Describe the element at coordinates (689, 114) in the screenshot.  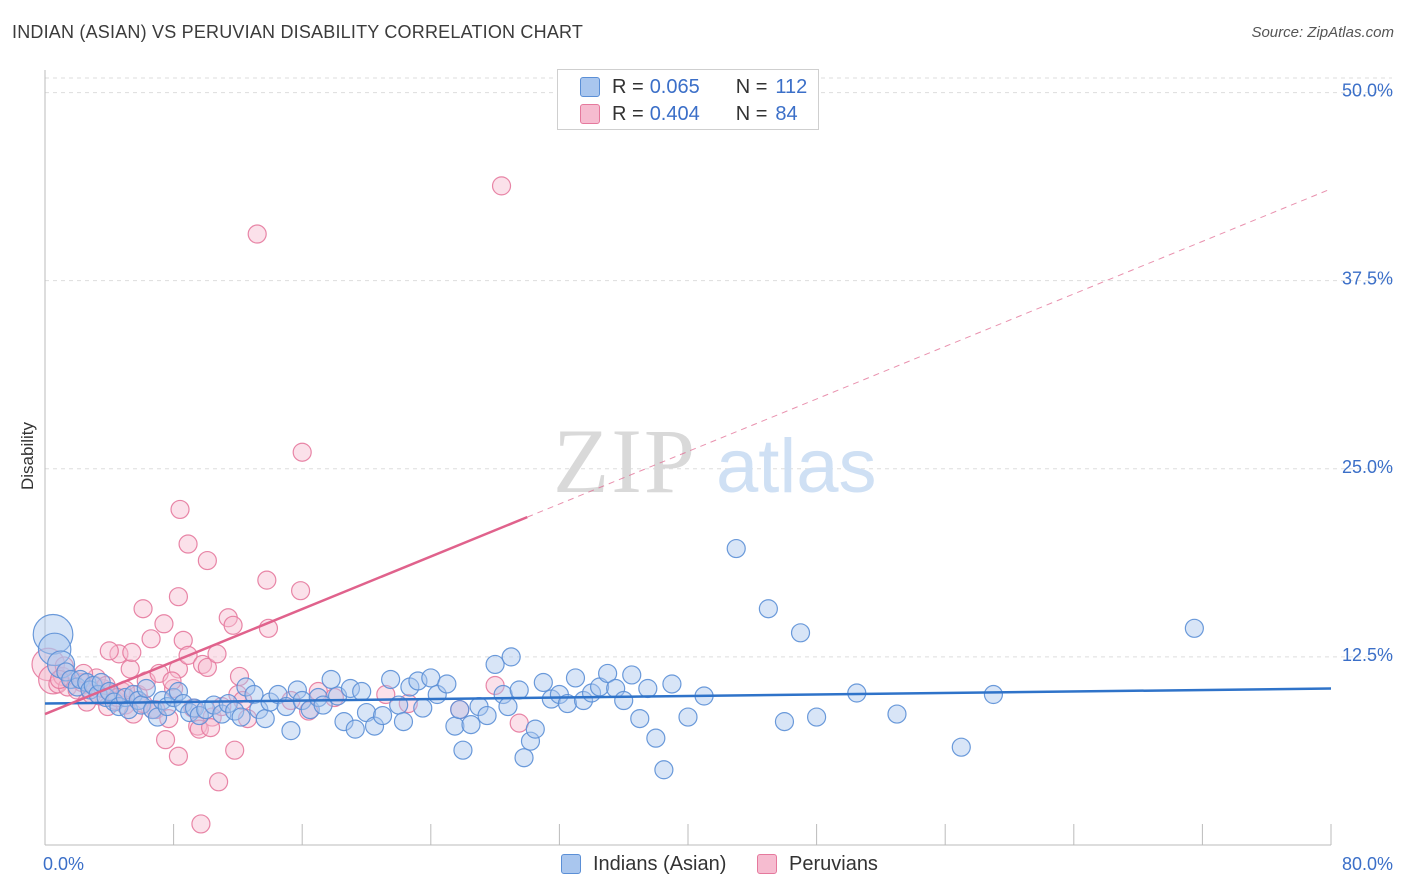
I see `legend-row-peruvians: R = 0.404 N = 84` at that location.